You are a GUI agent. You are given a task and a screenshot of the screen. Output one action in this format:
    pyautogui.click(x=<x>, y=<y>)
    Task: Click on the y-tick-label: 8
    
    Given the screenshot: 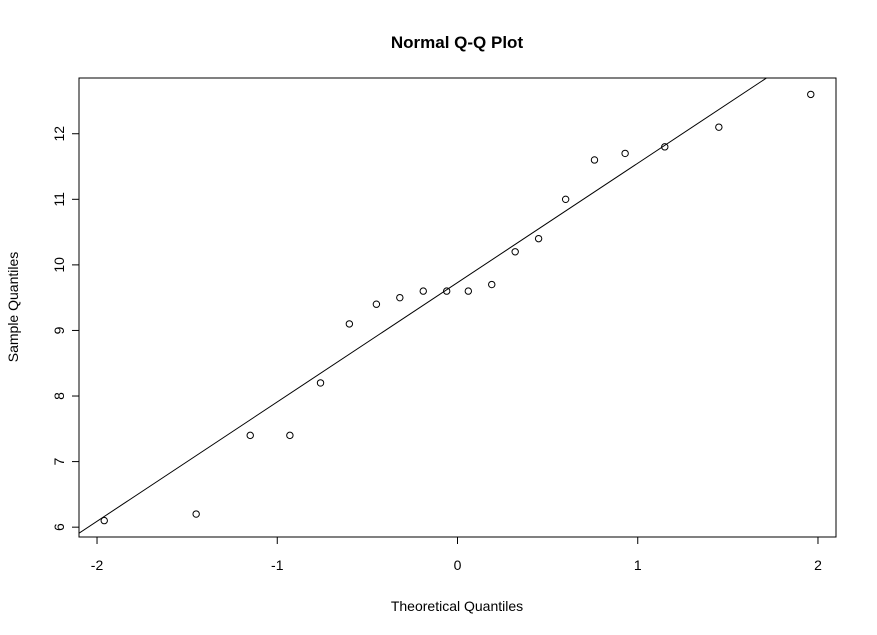 What is the action you would take?
    pyautogui.click(x=59, y=396)
    